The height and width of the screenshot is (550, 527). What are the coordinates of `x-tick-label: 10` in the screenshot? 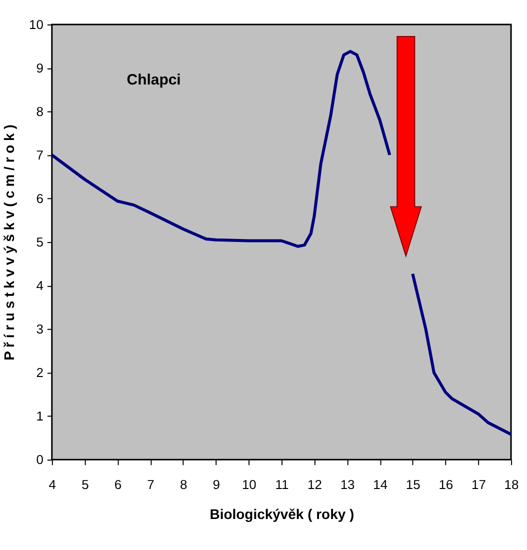 It's located at (249, 484).